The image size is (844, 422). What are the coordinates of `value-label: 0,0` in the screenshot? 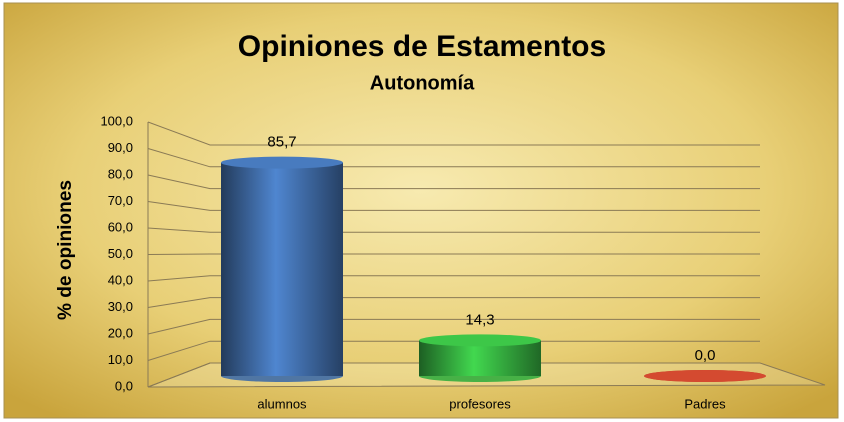 It's located at (705, 355).